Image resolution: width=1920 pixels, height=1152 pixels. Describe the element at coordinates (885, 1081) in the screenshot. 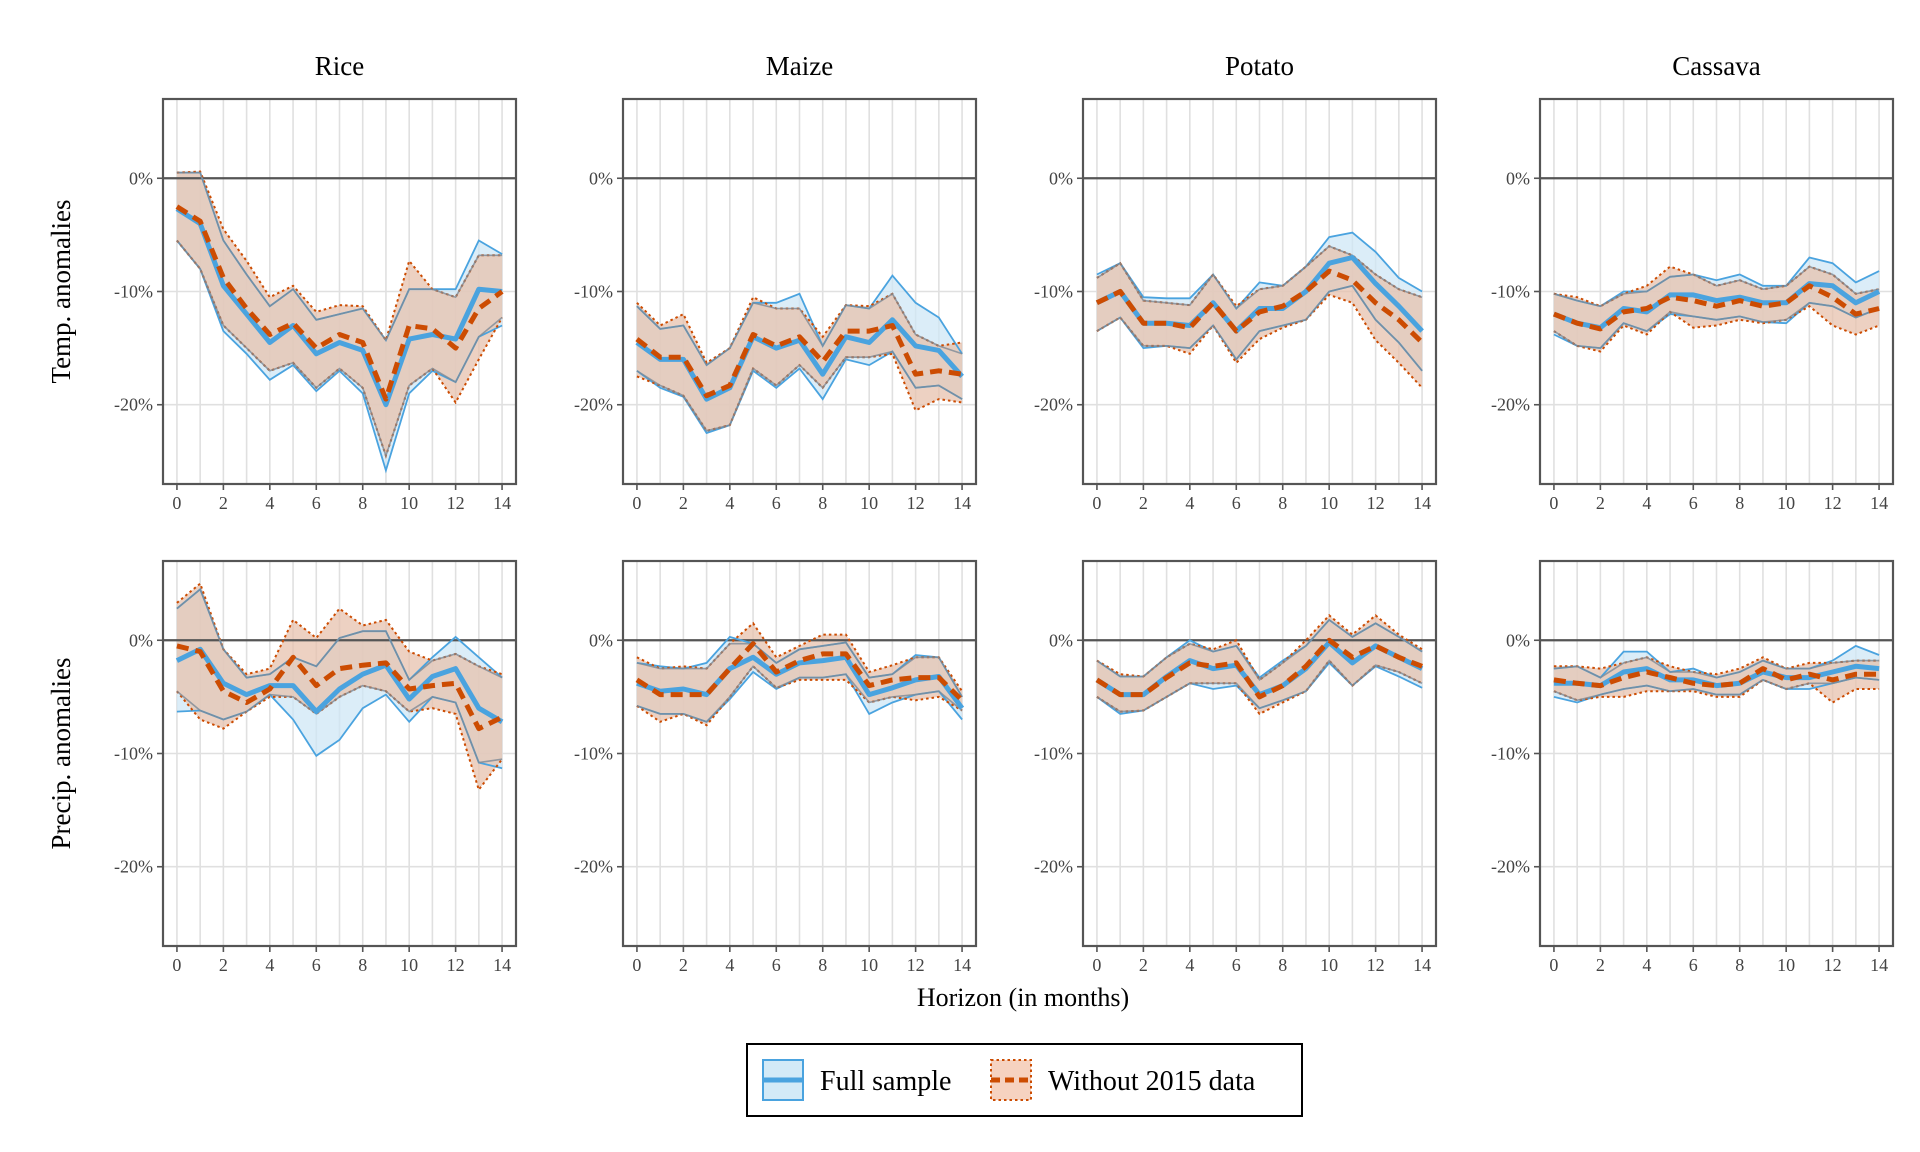

I see `legend-label-full-sample: Full sample` at that location.